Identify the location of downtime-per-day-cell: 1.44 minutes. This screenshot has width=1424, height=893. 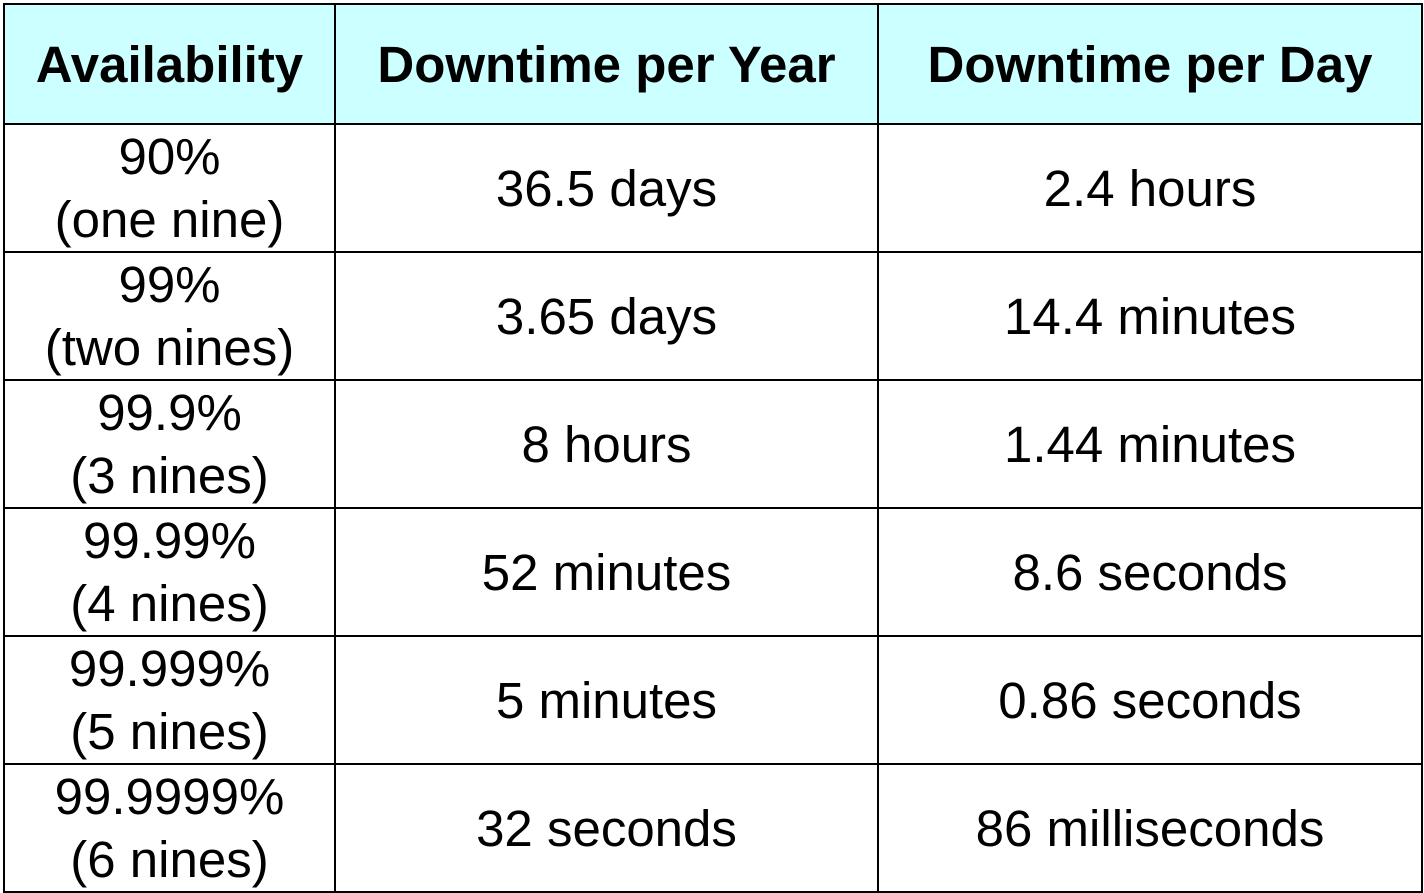
(1150, 444).